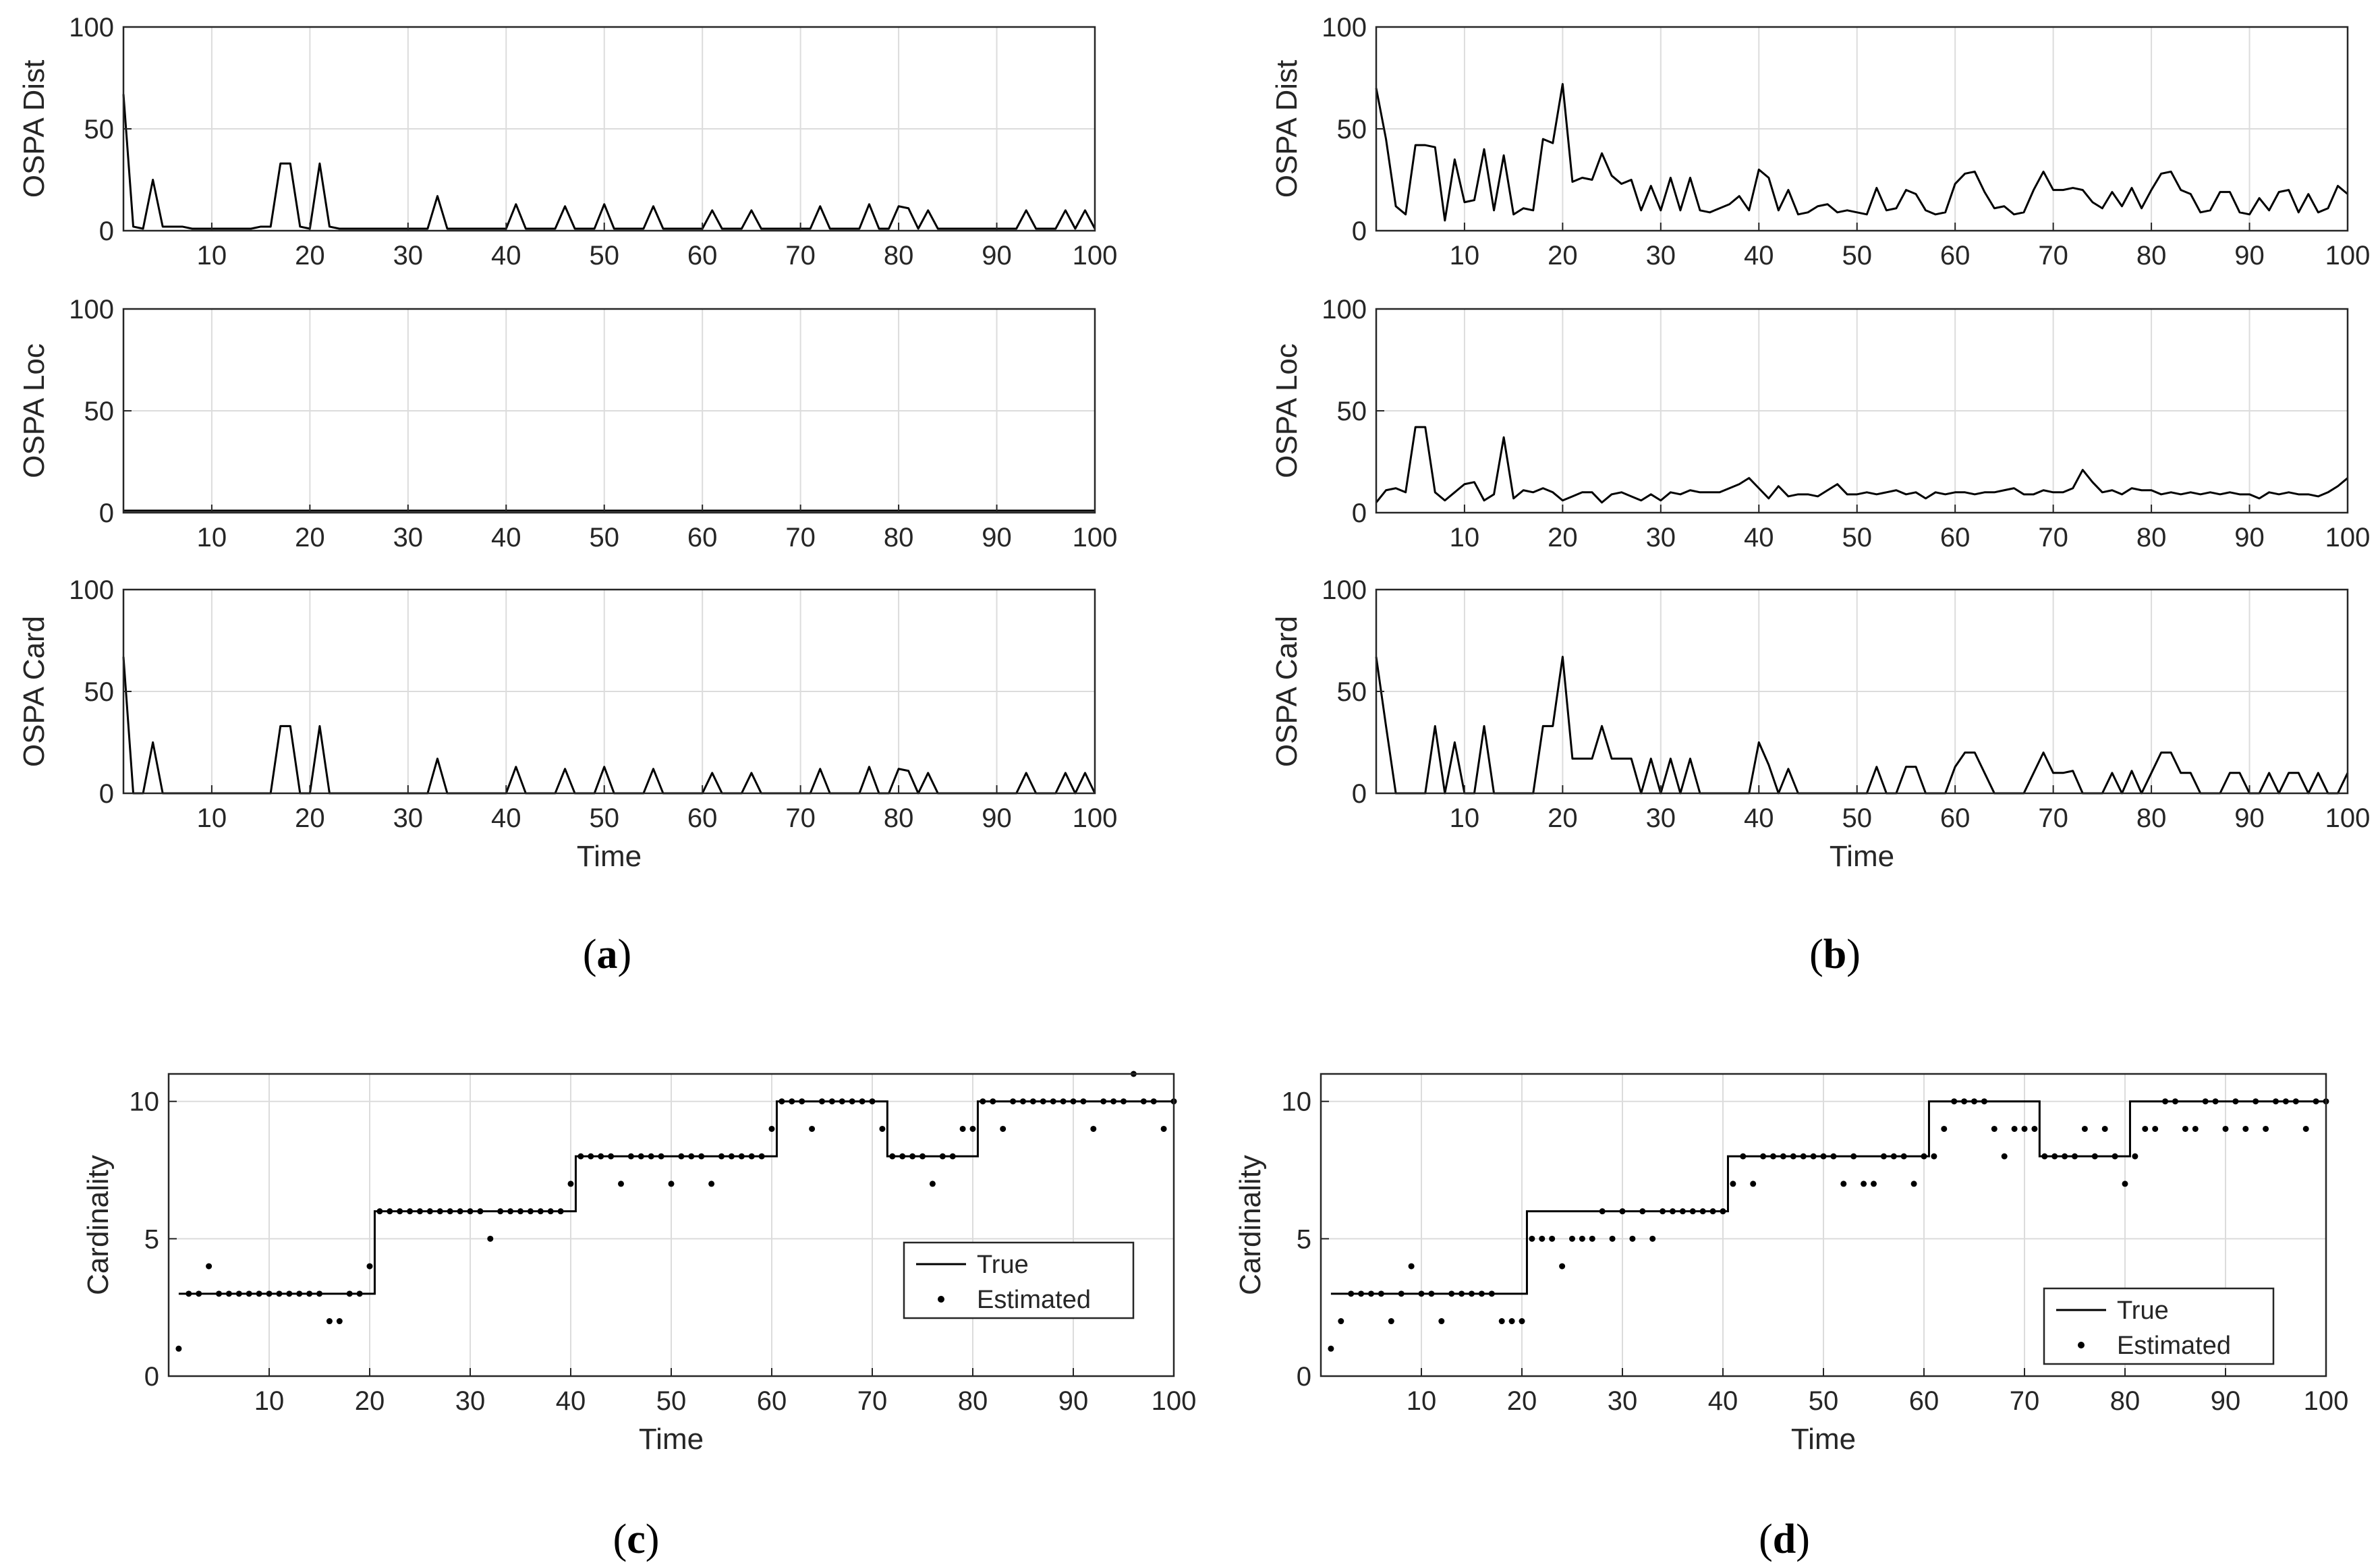  Describe the element at coordinates (1835, 954) in the screenshot. I see `caption-b: (b)` at that location.